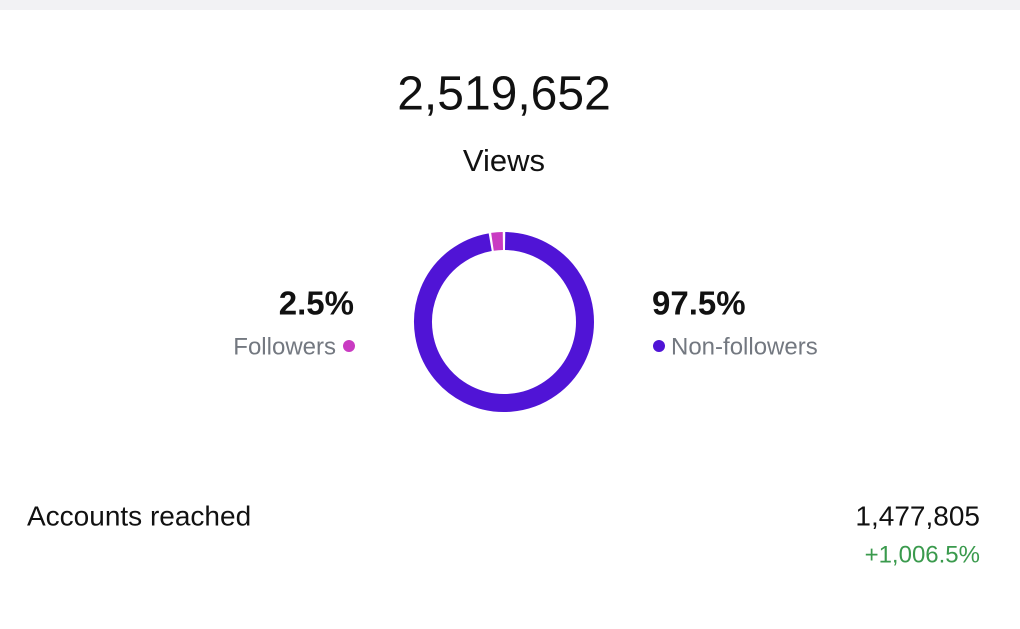  Describe the element at coordinates (139, 515) in the screenshot. I see `accounts-reached-label: Accounts reached` at that location.